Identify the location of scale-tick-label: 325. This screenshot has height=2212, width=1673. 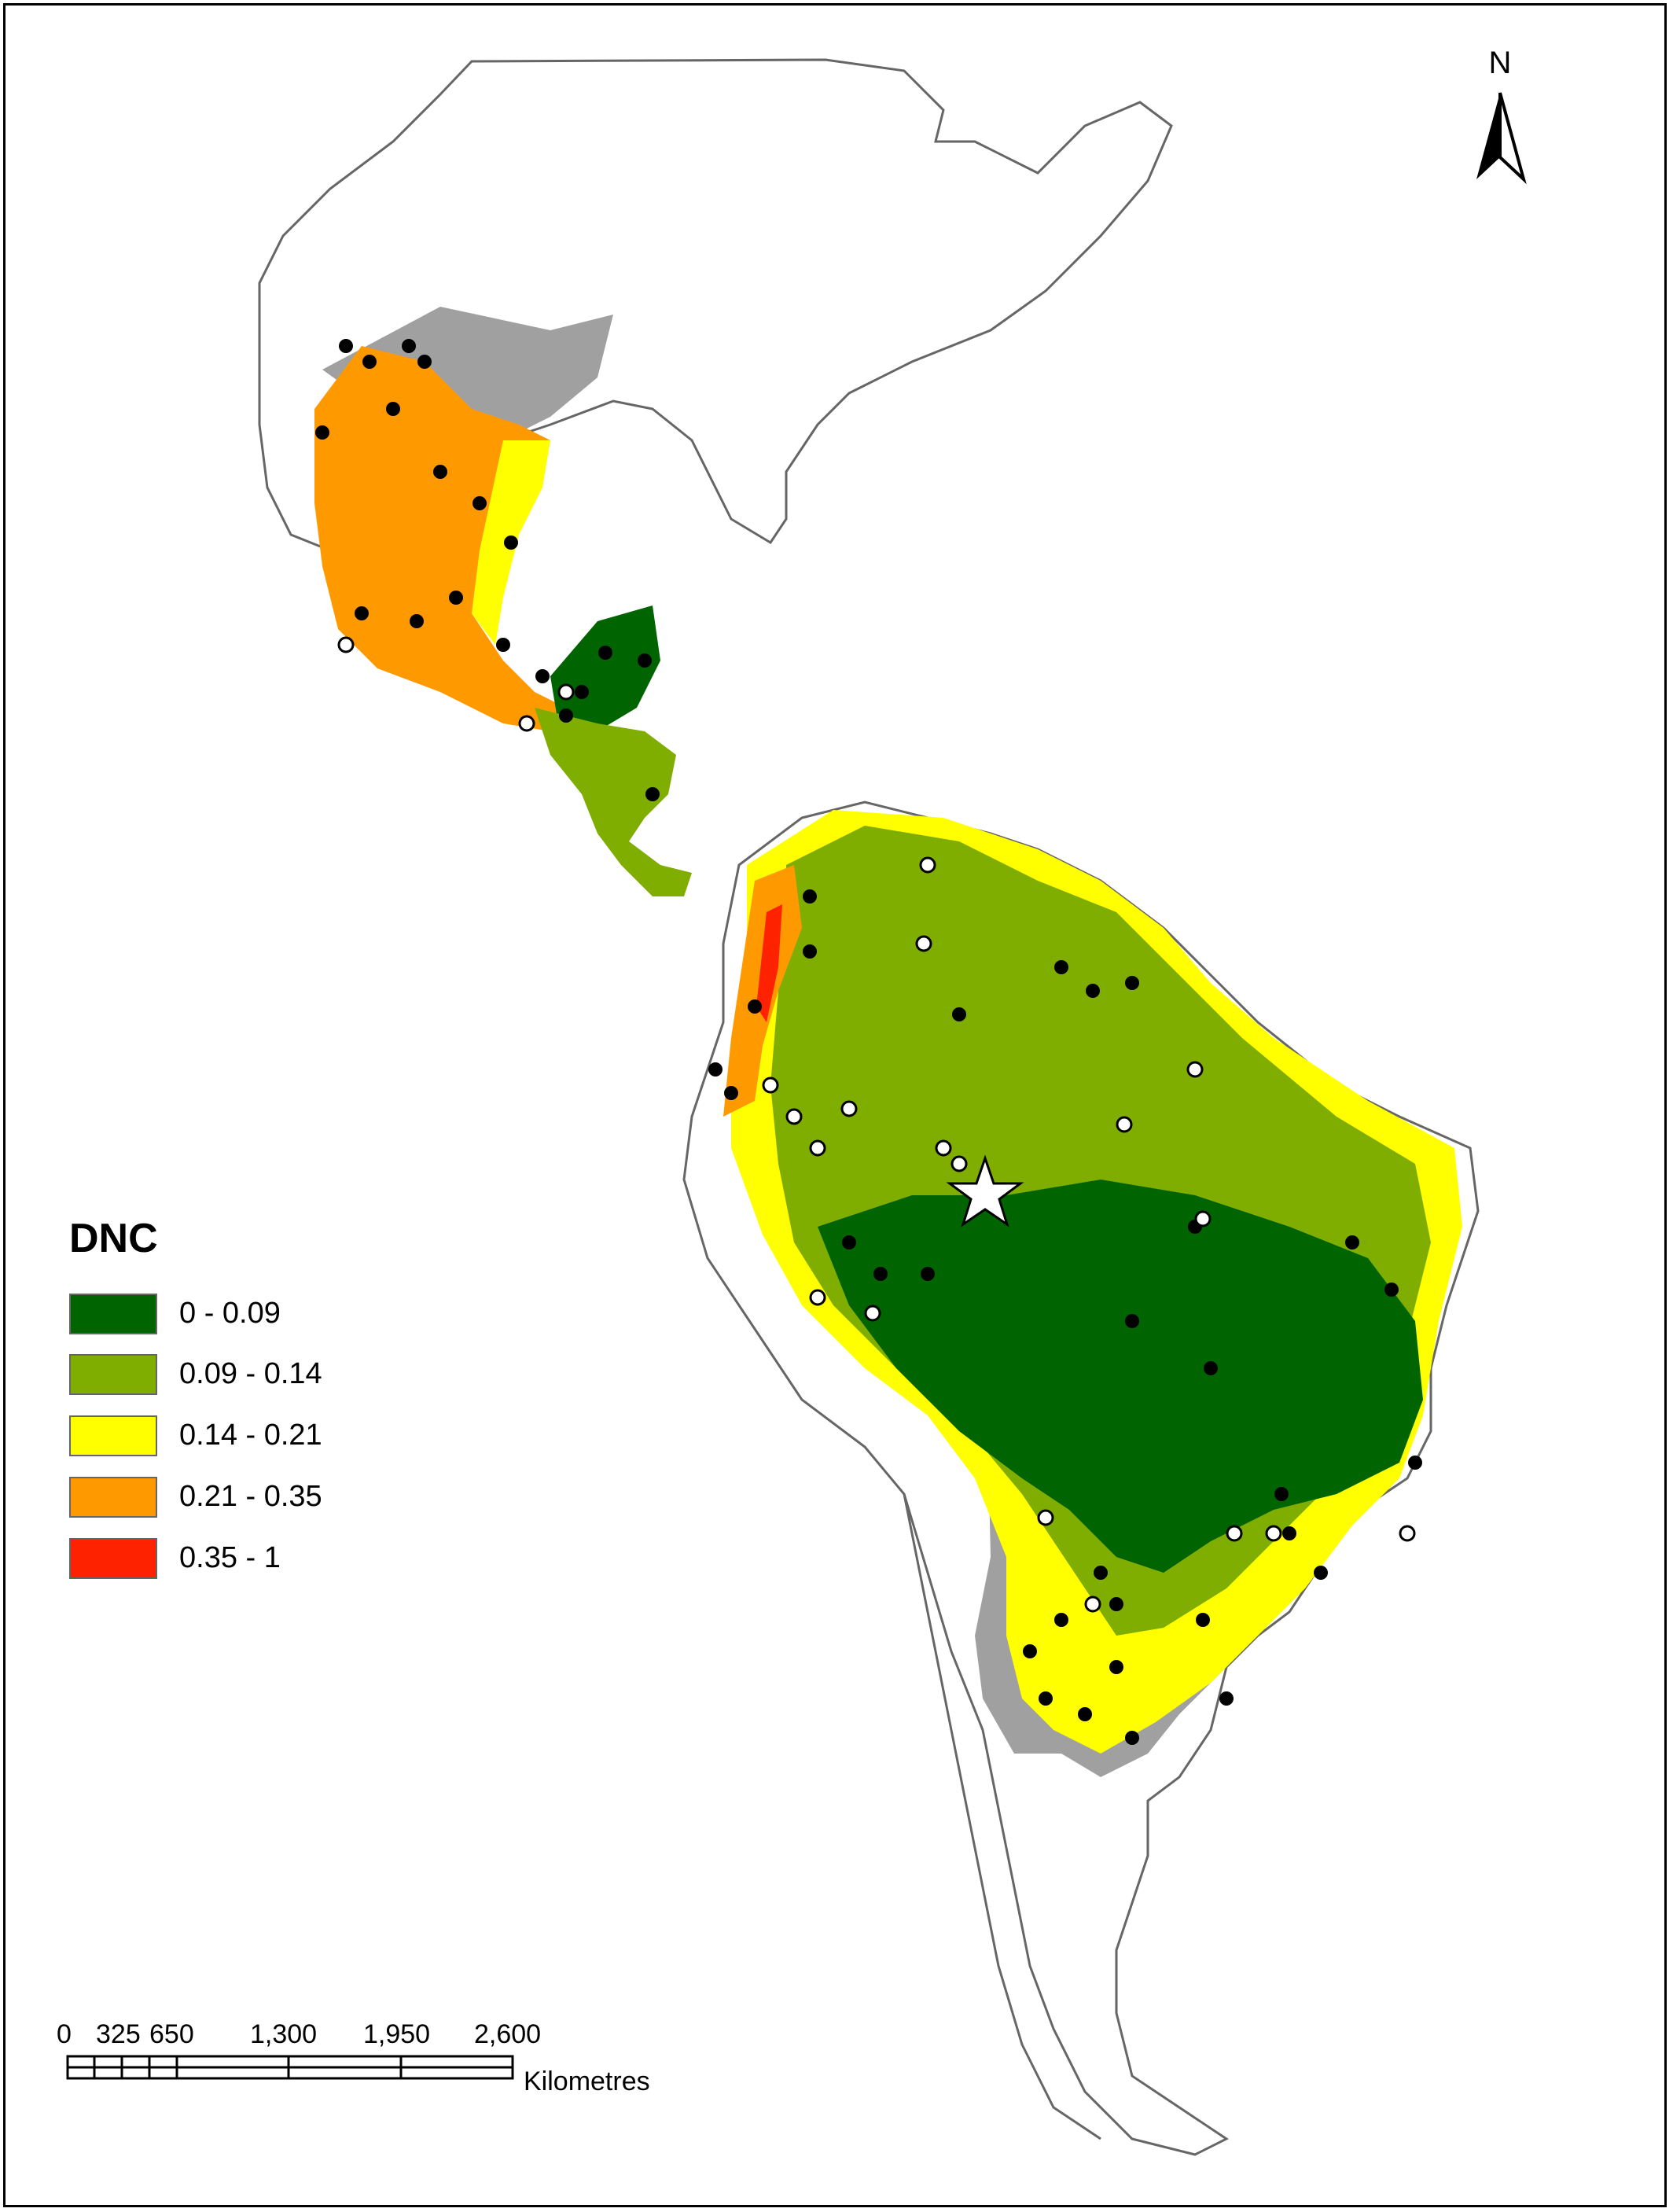
(118, 2034).